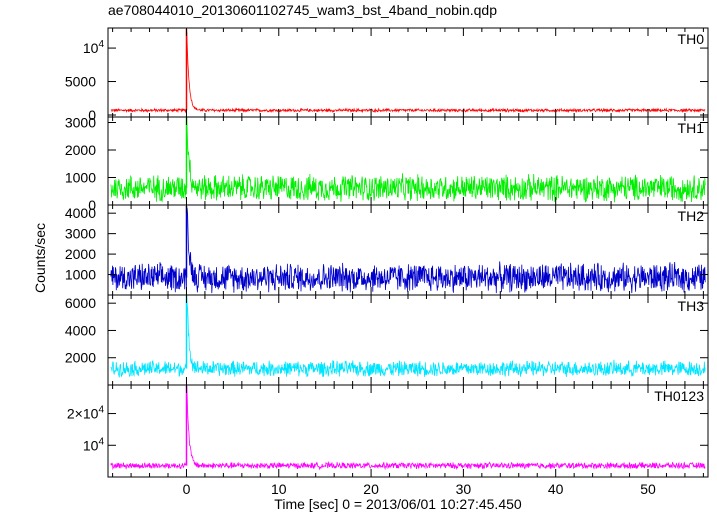  Describe the element at coordinates (691, 128) in the screenshot. I see `panel-label-th1: TH1` at that location.